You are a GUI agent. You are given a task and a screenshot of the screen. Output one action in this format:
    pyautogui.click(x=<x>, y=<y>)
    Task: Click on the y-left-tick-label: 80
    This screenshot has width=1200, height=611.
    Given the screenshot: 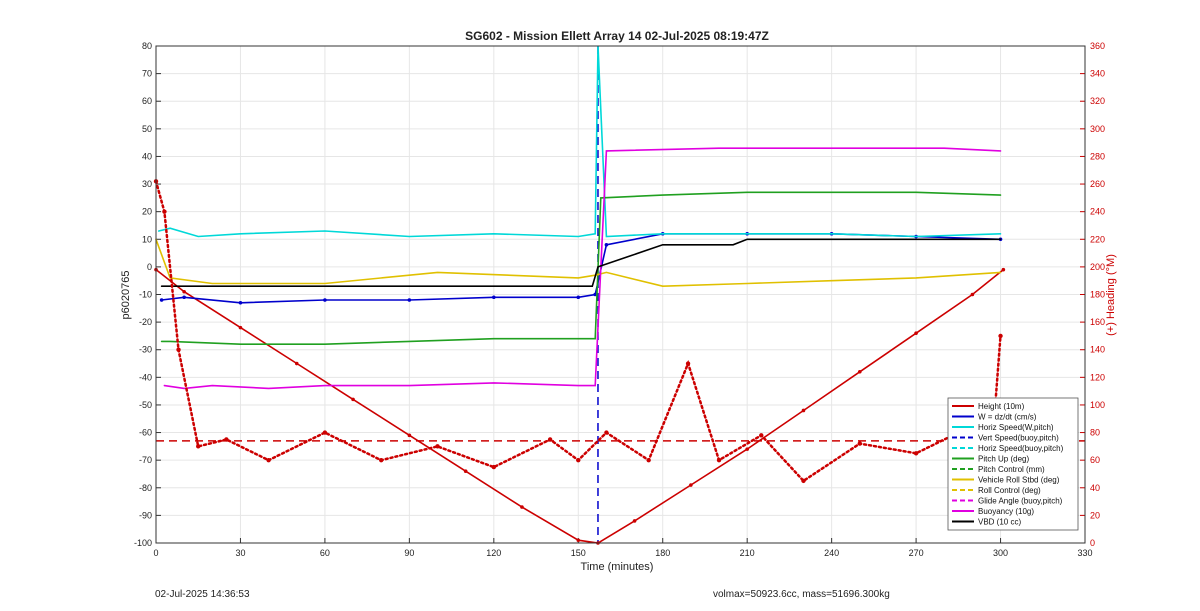 What is the action you would take?
    pyautogui.click(x=147, y=46)
    